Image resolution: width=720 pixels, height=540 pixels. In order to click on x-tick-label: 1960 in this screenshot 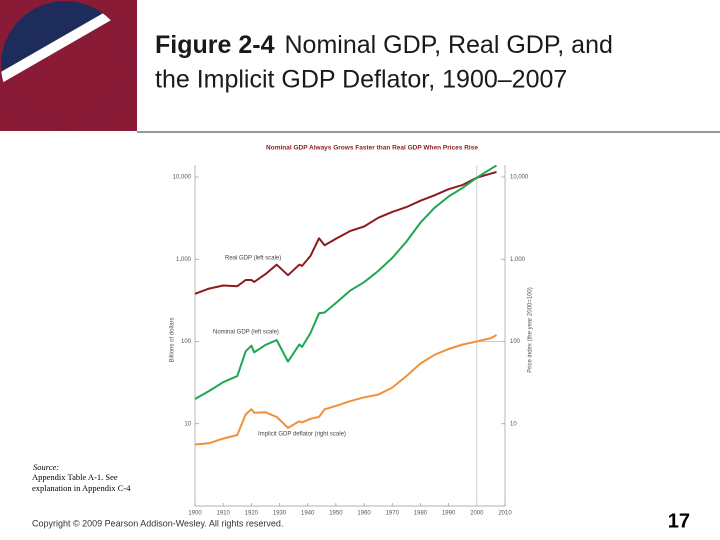, I will do `click(364, 514)`.